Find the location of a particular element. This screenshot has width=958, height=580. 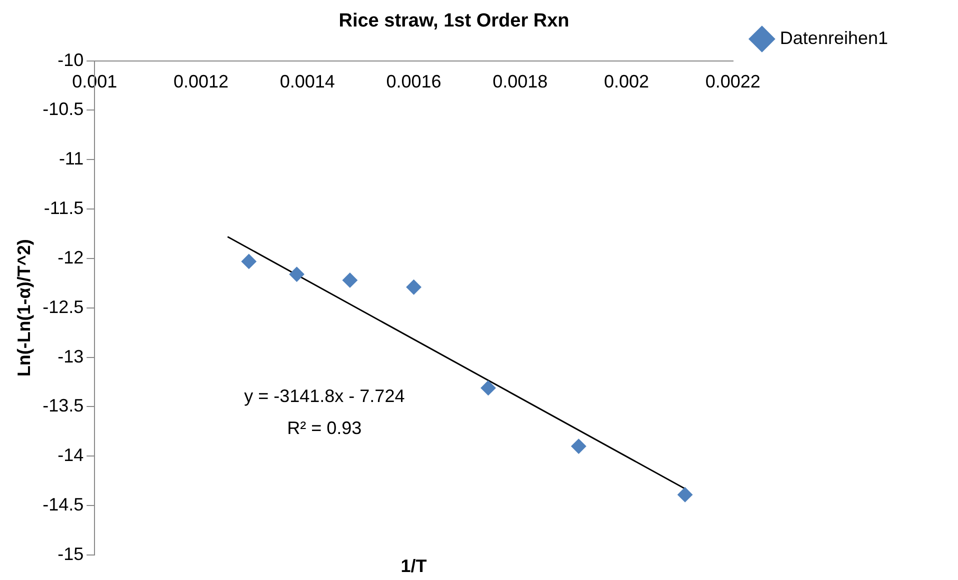

y-tick-label: -13 is located at coordinates (71, 356).